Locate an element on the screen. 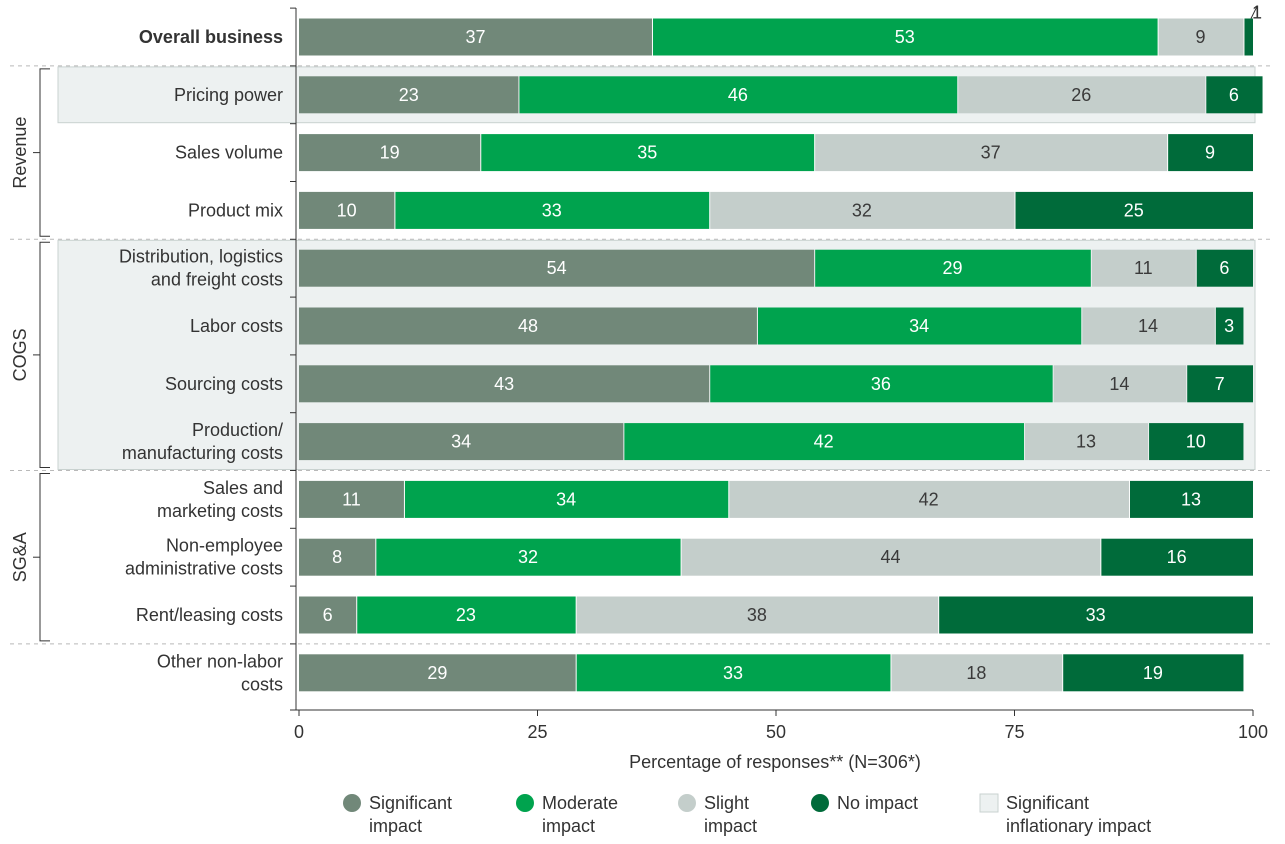 This screenshot has height=844, width=1285. data-label: 38 is located at coordinates (757, 615).